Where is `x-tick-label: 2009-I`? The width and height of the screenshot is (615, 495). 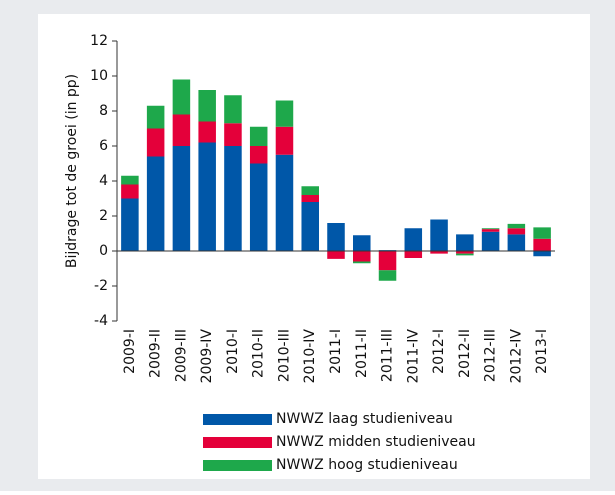
x-tick-label: 2009-I is located at coordinates (130, 351).